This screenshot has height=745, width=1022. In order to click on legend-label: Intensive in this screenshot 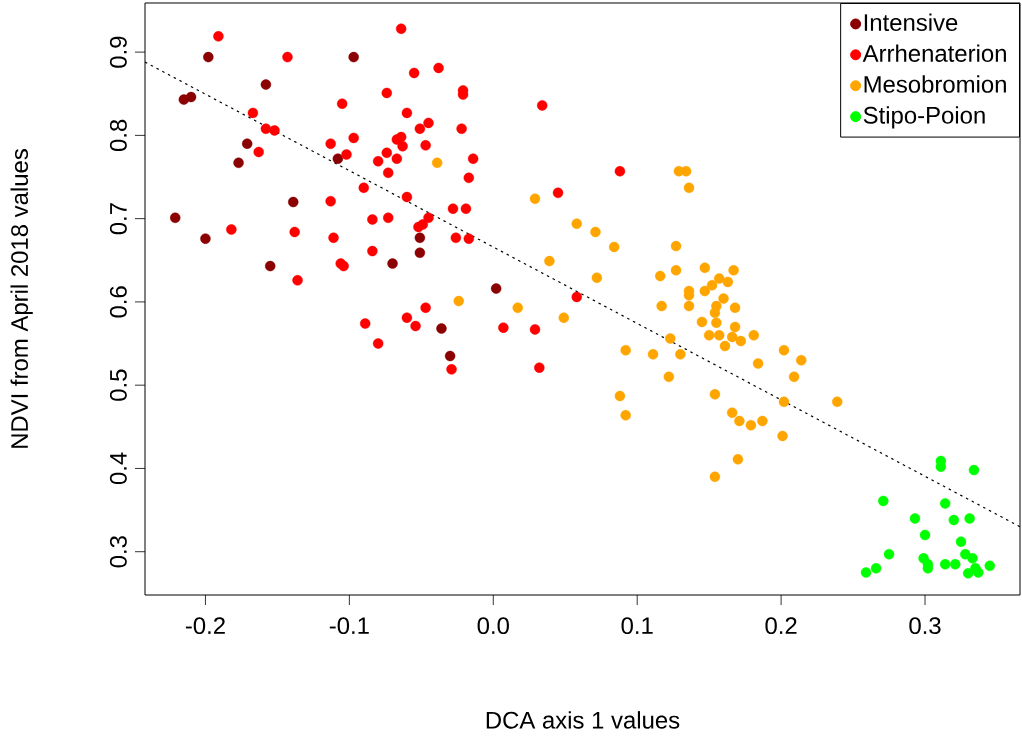, I will do `click(911, 22)`.